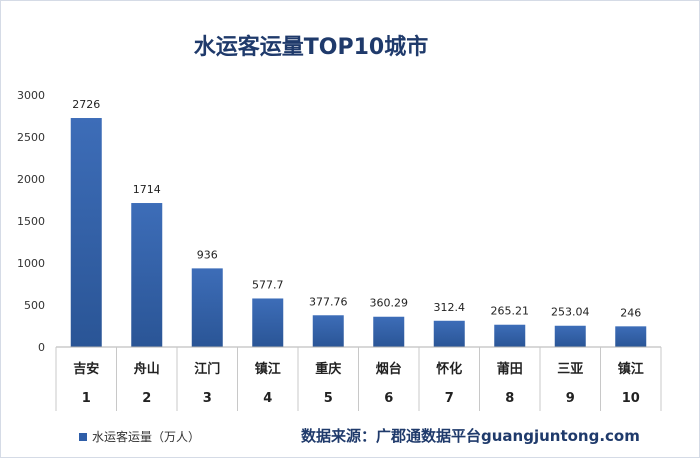 This screenshot has height=458, width=700. What do you see at coordinates (311, 47) in the screenshot?
I see `chart-title: 水运客运量TOP10城市` at bounding box center [311, 47].